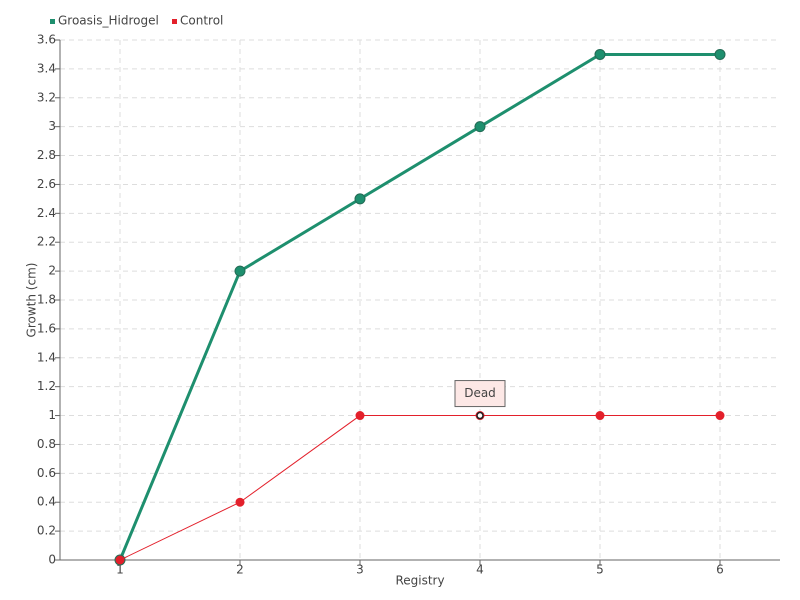 The height and width of the screenshot is (600, 800). Describe the element at coordinates (46, 473) in the screenshot. I see `y-tick-label: 0.6` at that location.